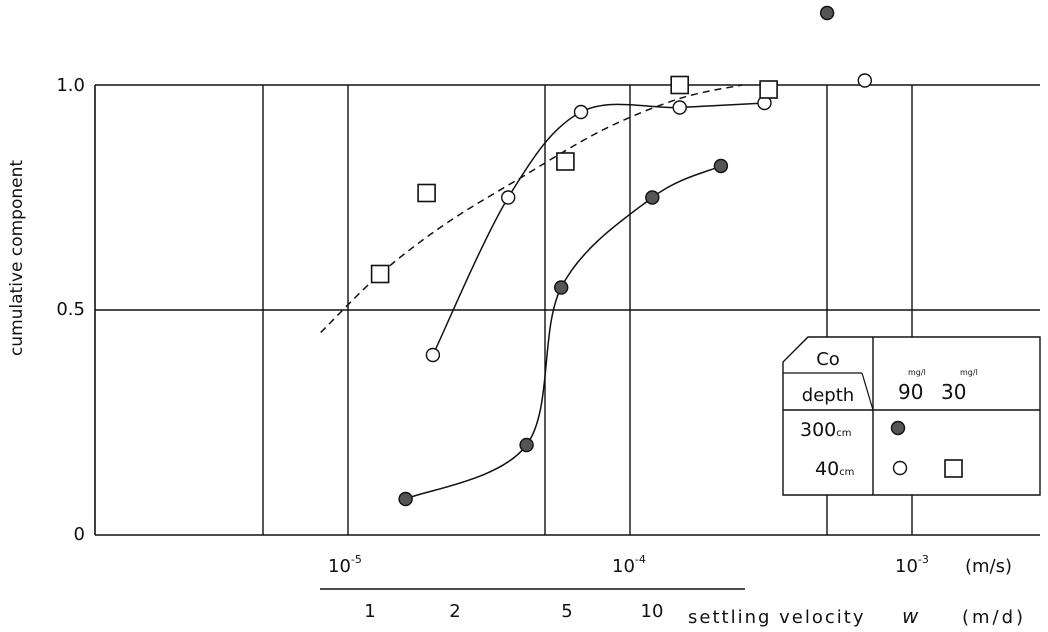 This screenshot has width=1048, height=632. Describe the element at coordinates (17, 258) in the screenshot. I see `y-axis-label: cumulative component` at that location.